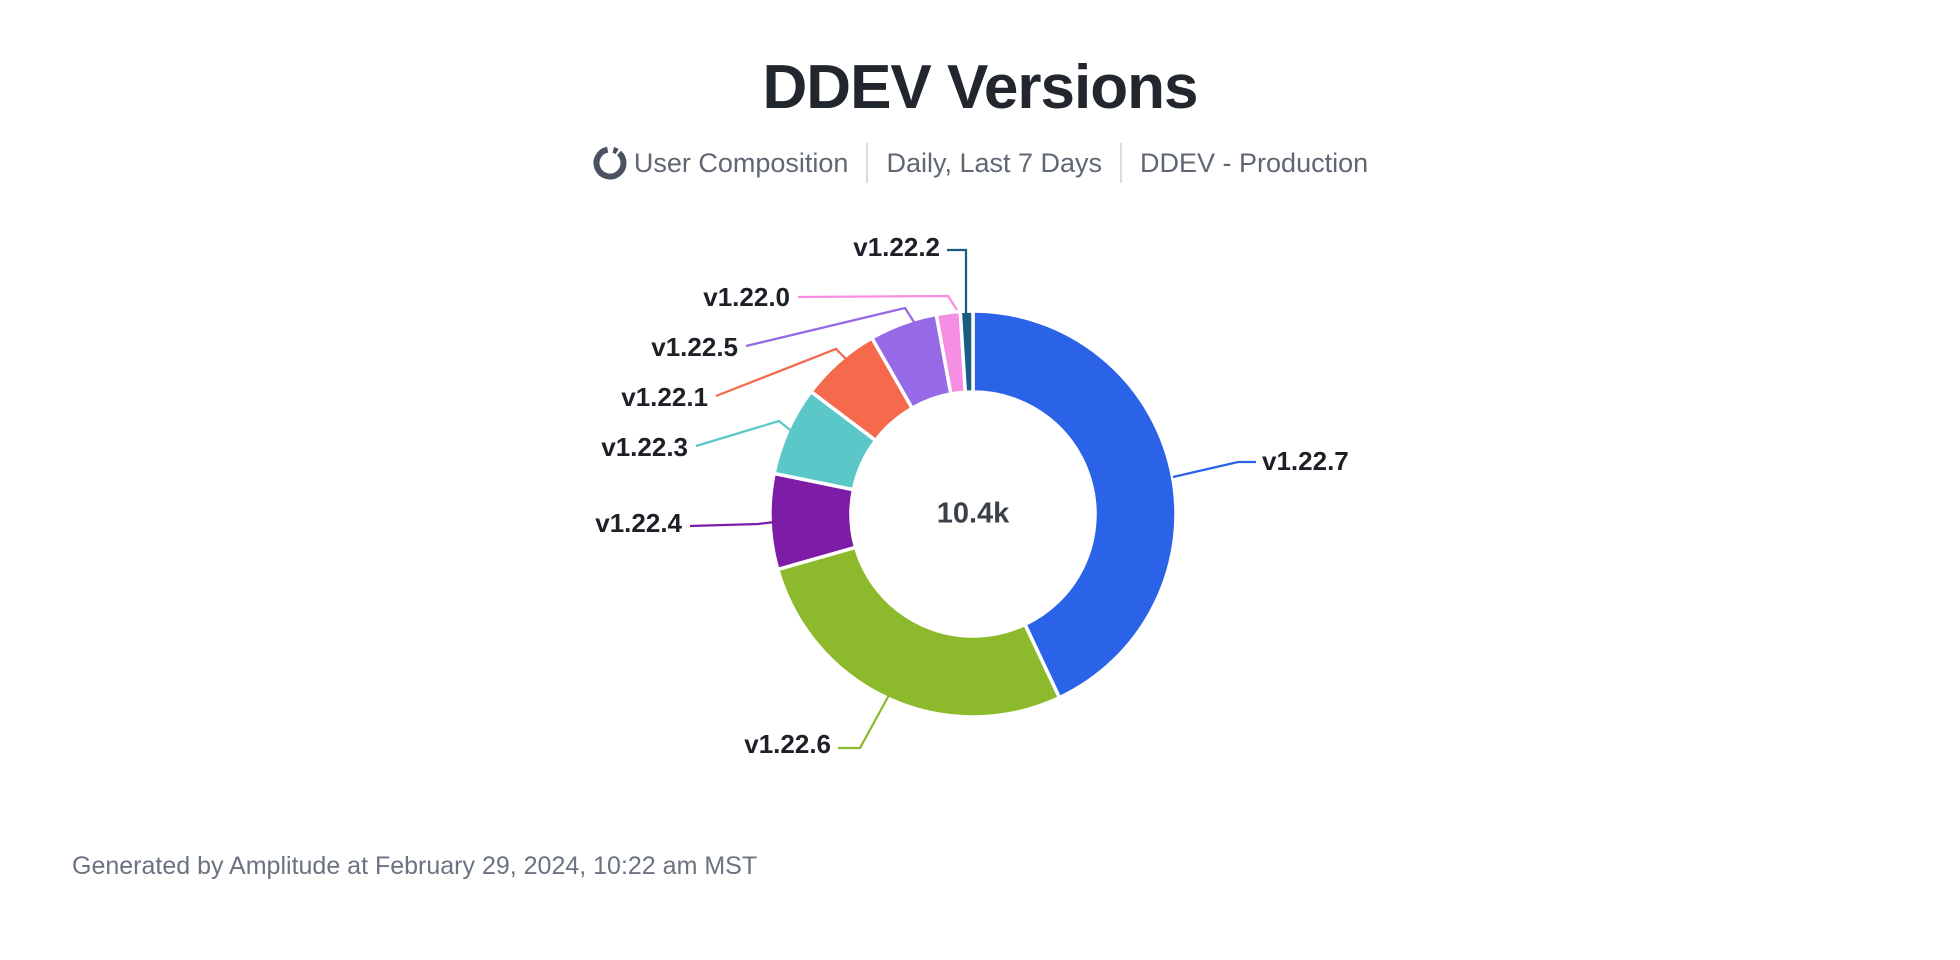 This screenshot has height=960, width=1960. I want to click on date-range-label: Daily, Last 7 Days, so click(994, 162).